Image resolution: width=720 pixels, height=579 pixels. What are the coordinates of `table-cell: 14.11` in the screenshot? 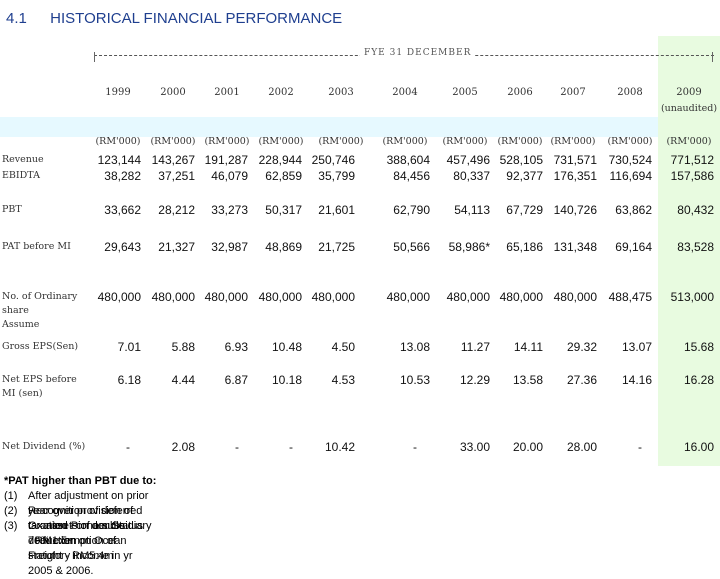 It's located at (528, 347).